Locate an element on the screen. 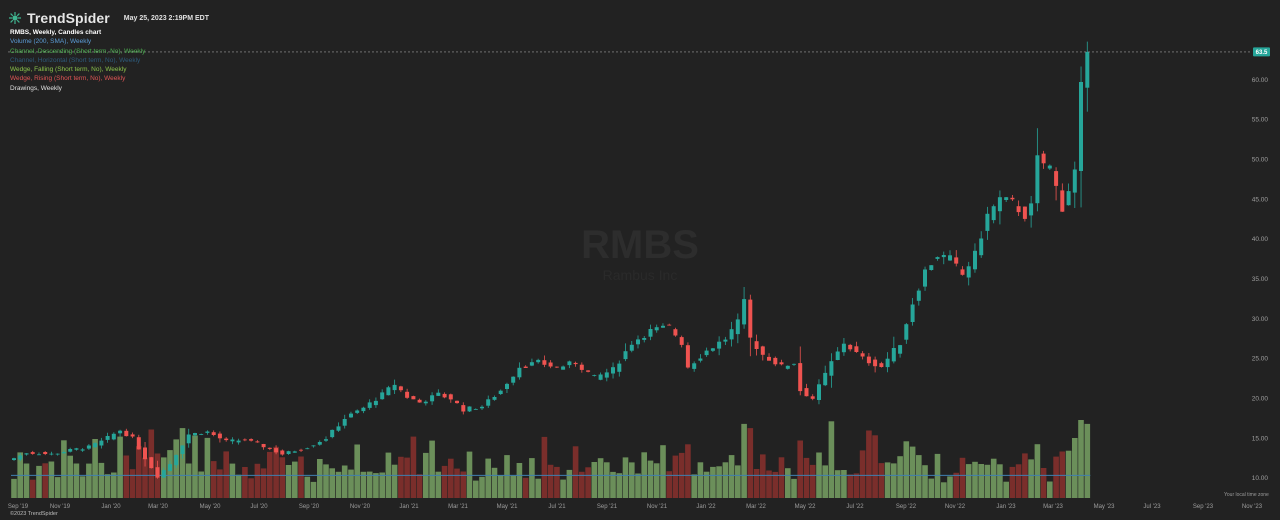 The image size is (1280, 520). x-tick-label: Sep '19 is located at coordinates (18, 507).